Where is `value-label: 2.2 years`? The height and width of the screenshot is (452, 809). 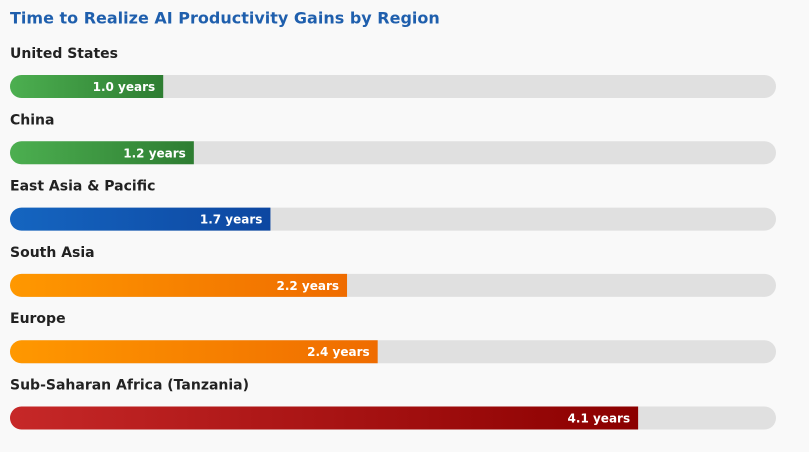
value-label: 2.2 years is located at coordinates (307, 286).